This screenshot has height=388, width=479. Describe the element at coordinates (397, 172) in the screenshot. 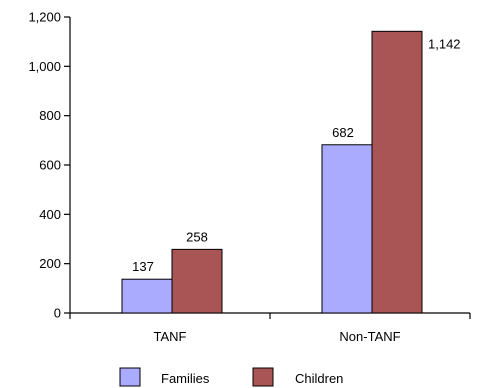

I see `bar-children-non-tanf` at that location.